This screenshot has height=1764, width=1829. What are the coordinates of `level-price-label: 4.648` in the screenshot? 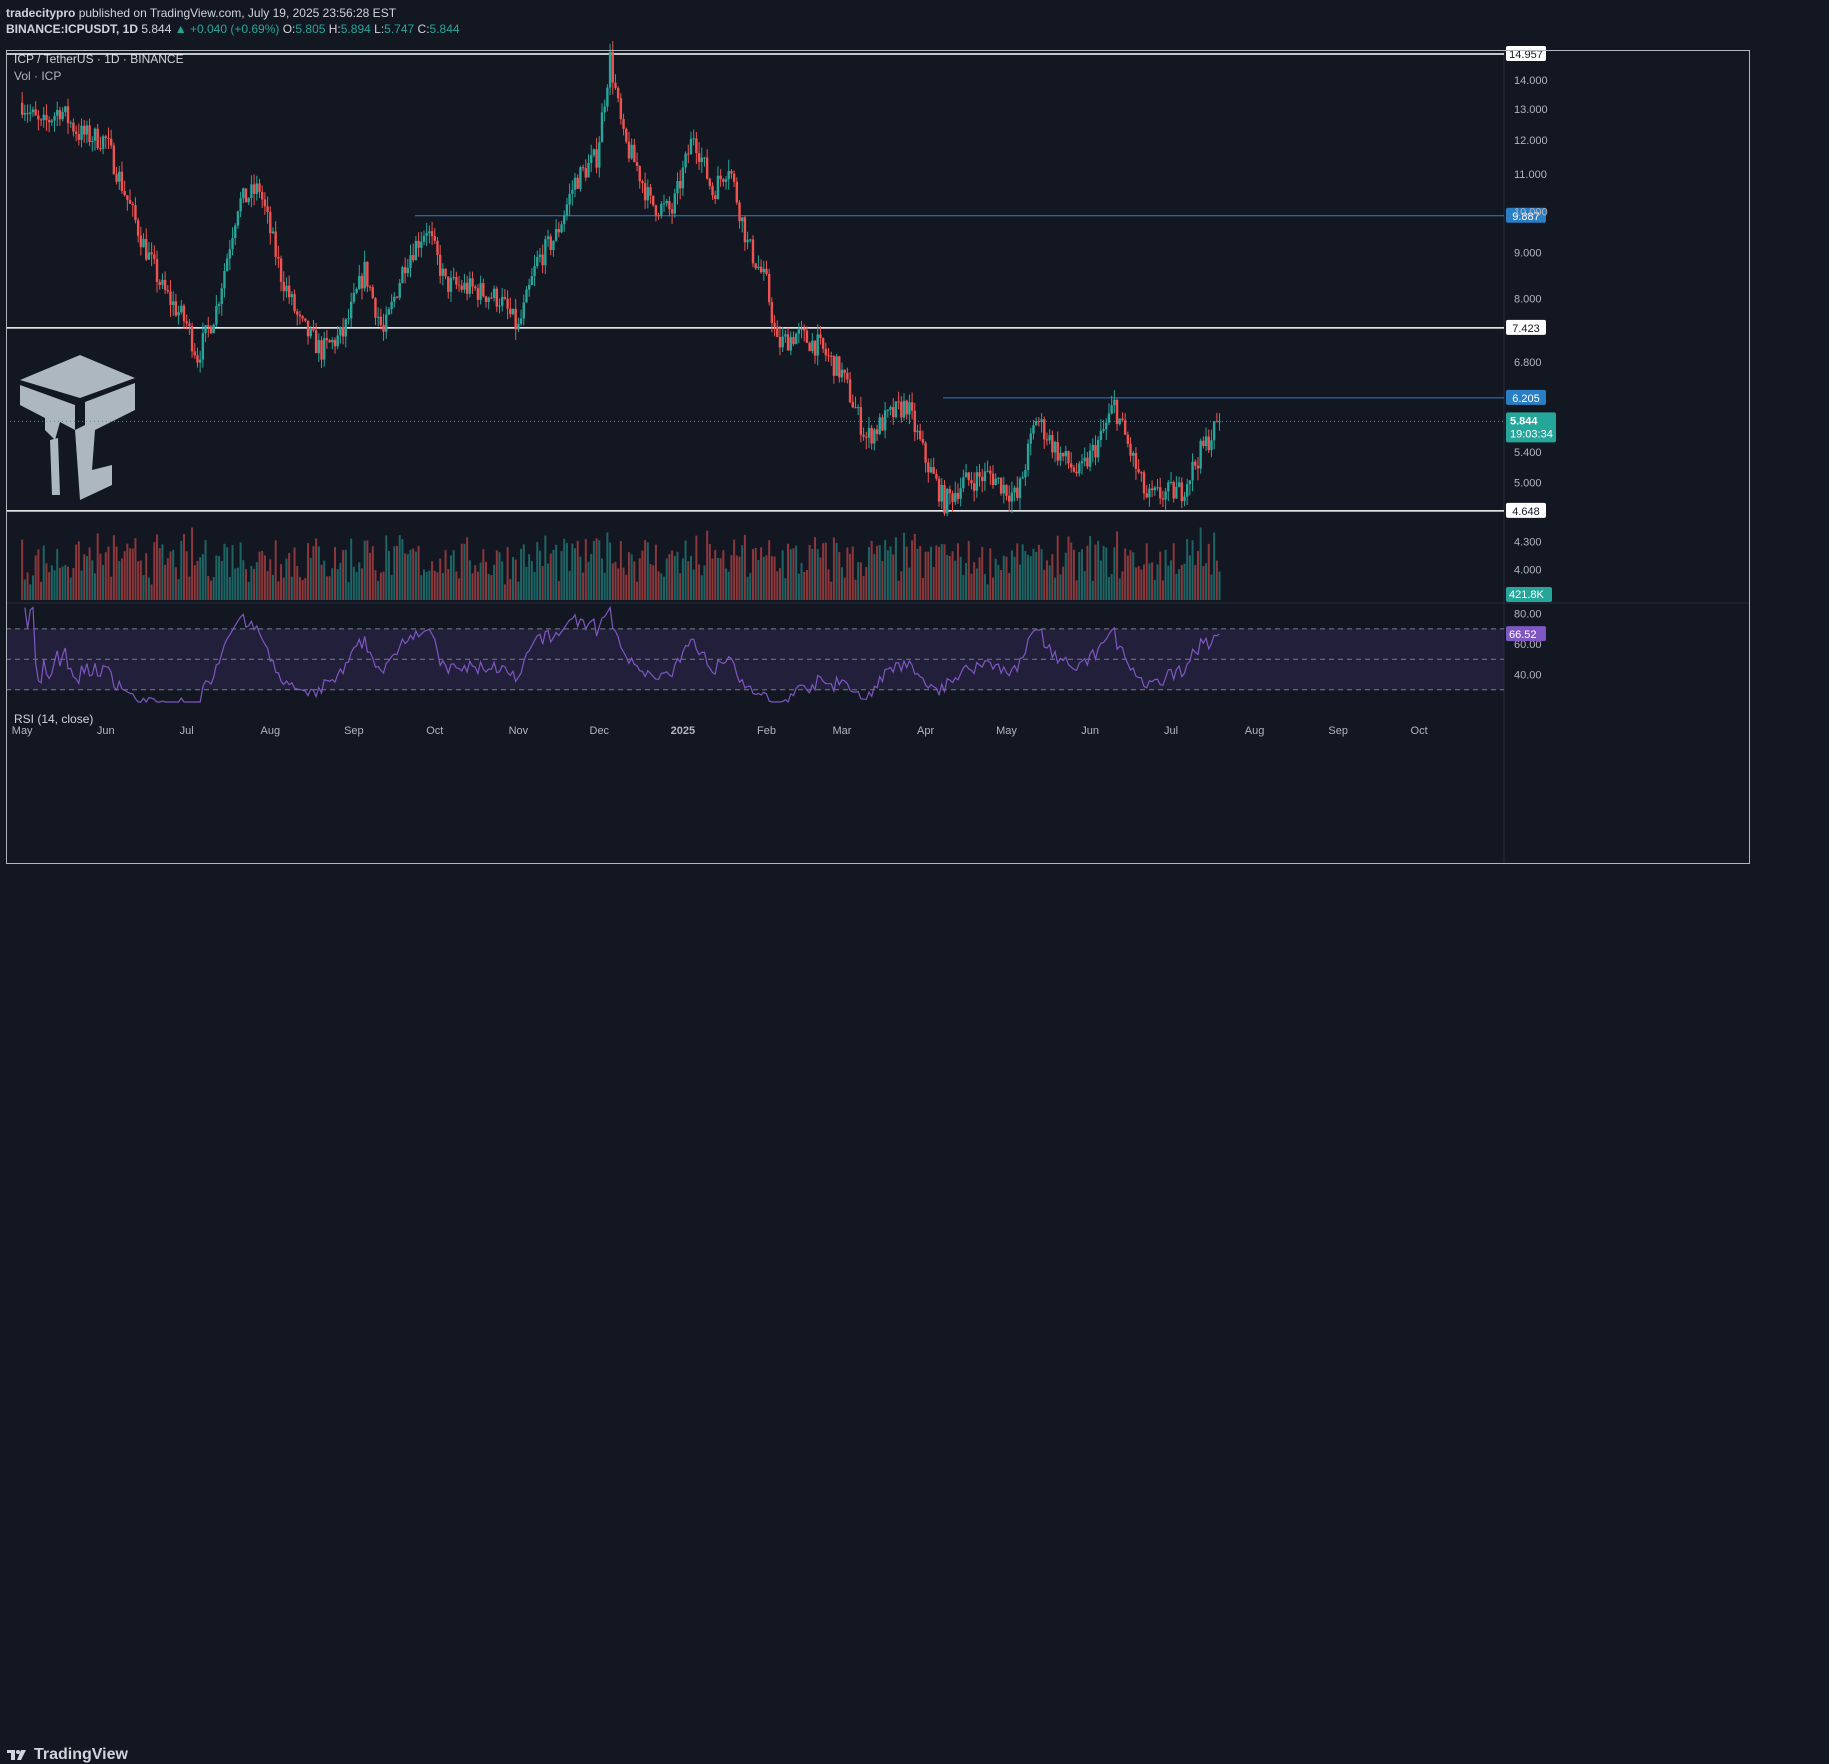 It's located at (1526, 512).